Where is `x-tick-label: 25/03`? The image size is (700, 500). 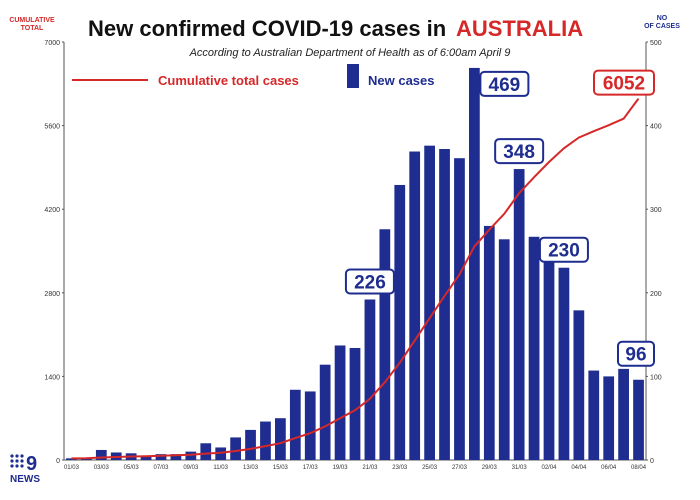
x-tick-label: 25/03 is located at coordinates (430, 468).